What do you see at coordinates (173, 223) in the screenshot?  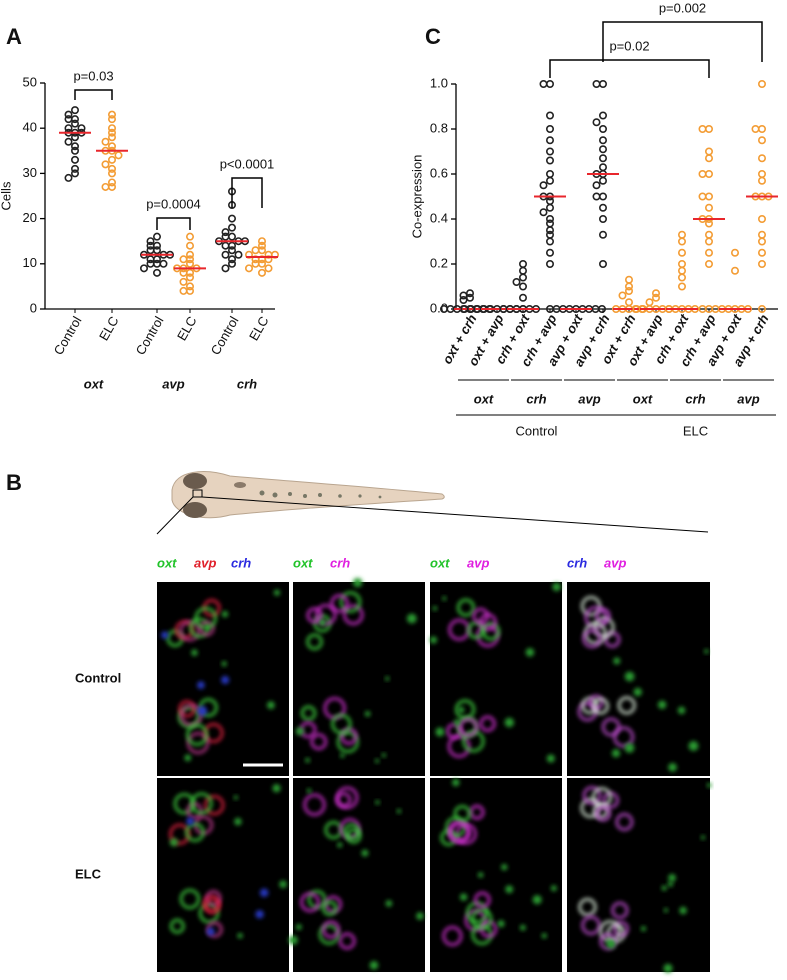 I see `significance-bracket` at bounding box center [173, 223].